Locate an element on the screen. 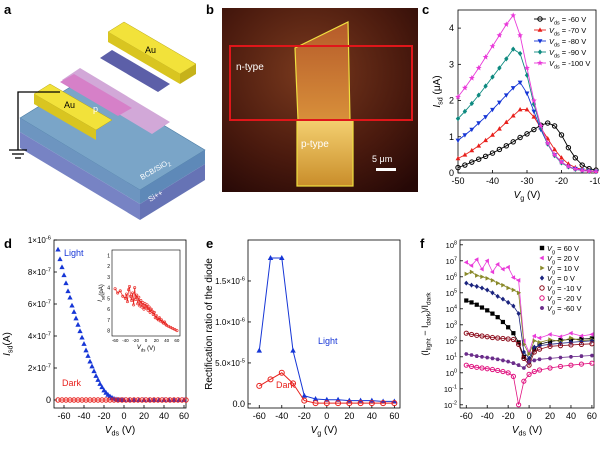 The image size is (600, 450). y-tick-label-f: 10⁸ is located at coordinates (451, 245).